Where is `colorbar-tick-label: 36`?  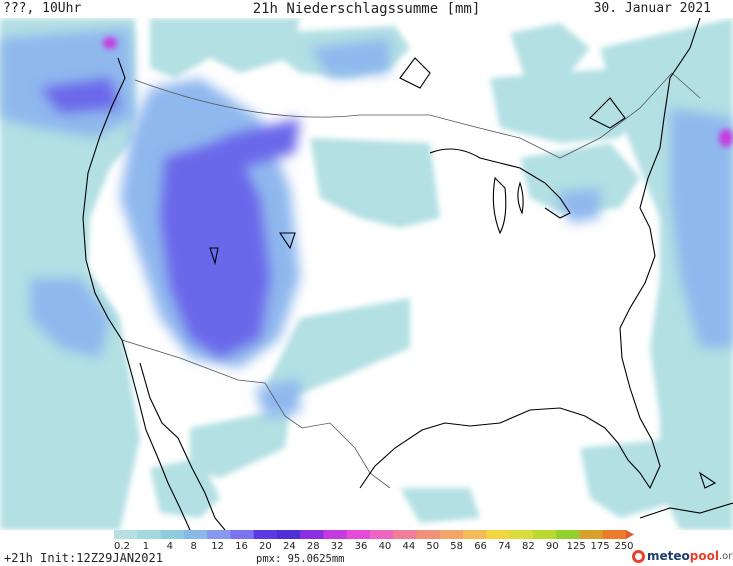
colorbar-tick-label: 36 is located at coordinates (361, 546).